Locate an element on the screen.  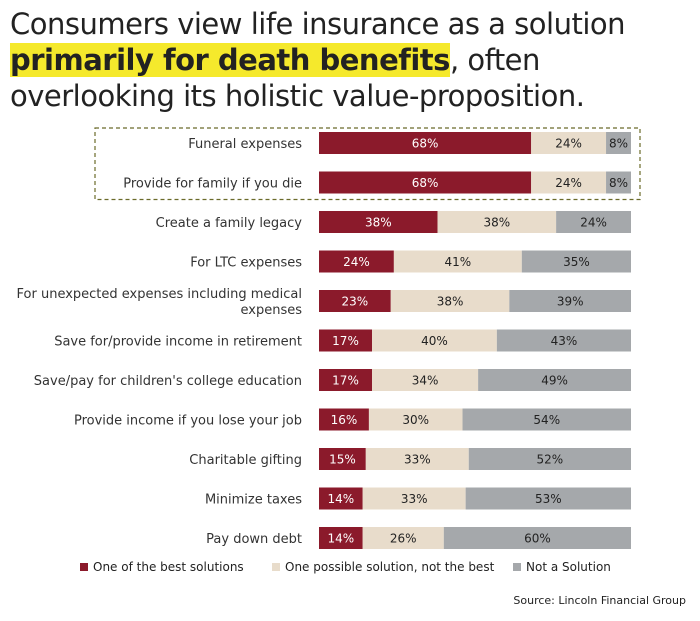
category-label: Create a family legacy is located at coordinates (229, 223).